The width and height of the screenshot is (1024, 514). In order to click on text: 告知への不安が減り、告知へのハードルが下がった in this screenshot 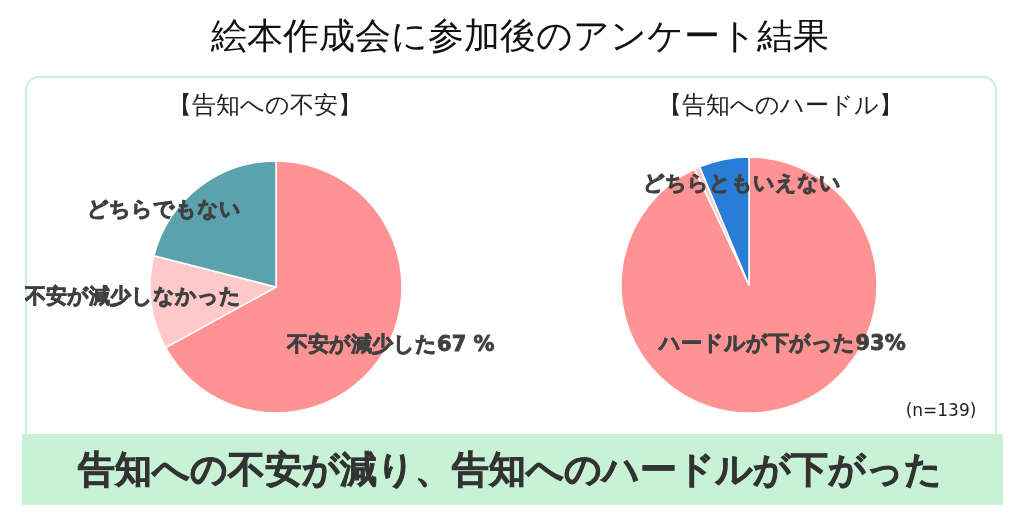, I will do `click(510, 470)`.